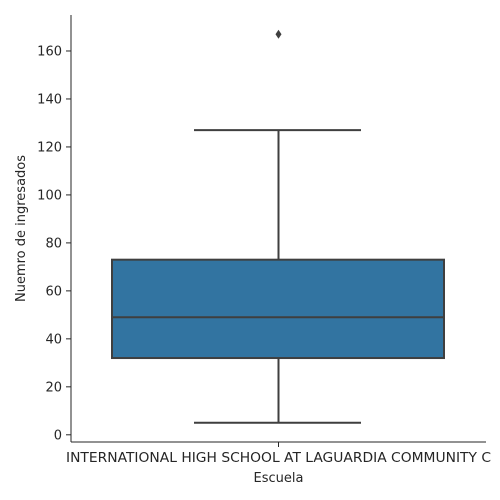 The width and height of the screenshot is (500, 500). Describe the element at coordinates (21, 228) in the screenshot. I see `y-axis-label: Nuemro de ingresados` at that location.